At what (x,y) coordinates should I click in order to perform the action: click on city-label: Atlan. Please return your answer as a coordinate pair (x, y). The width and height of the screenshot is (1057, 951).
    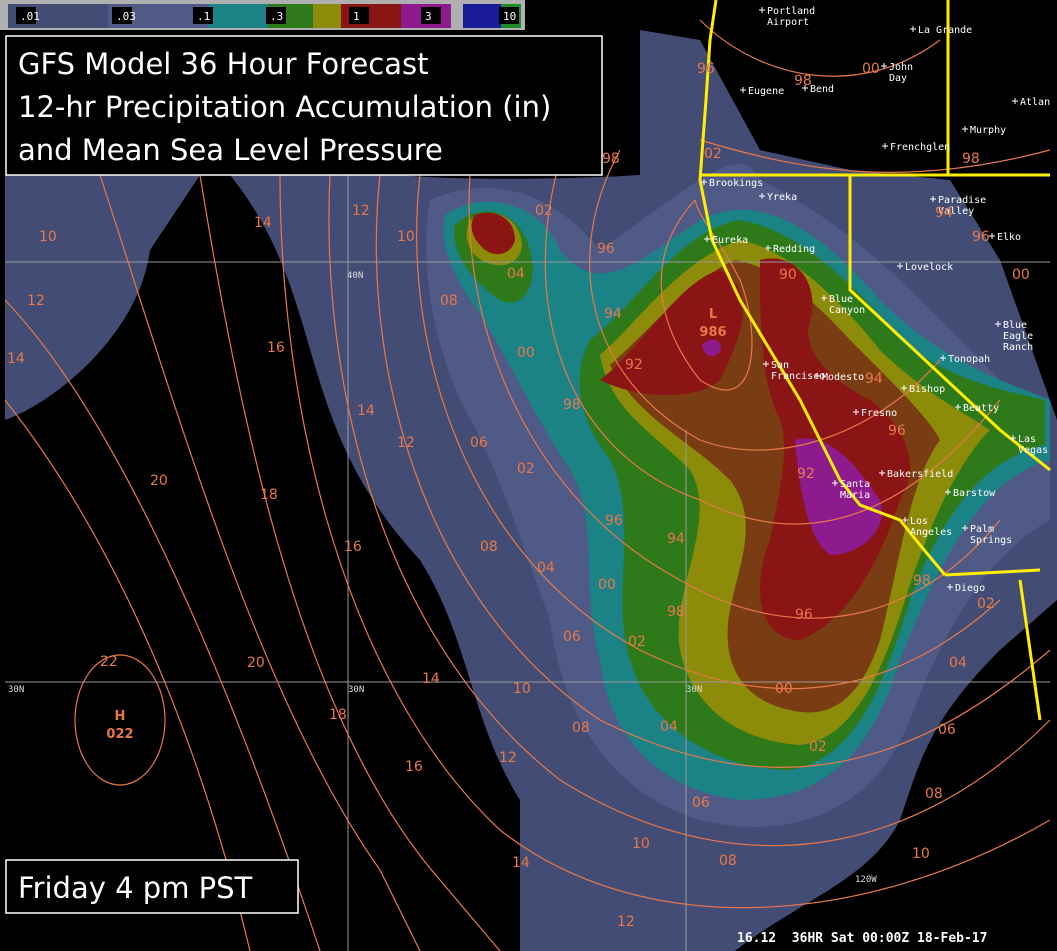
    Looking at the image, I should click on (1035, 102).